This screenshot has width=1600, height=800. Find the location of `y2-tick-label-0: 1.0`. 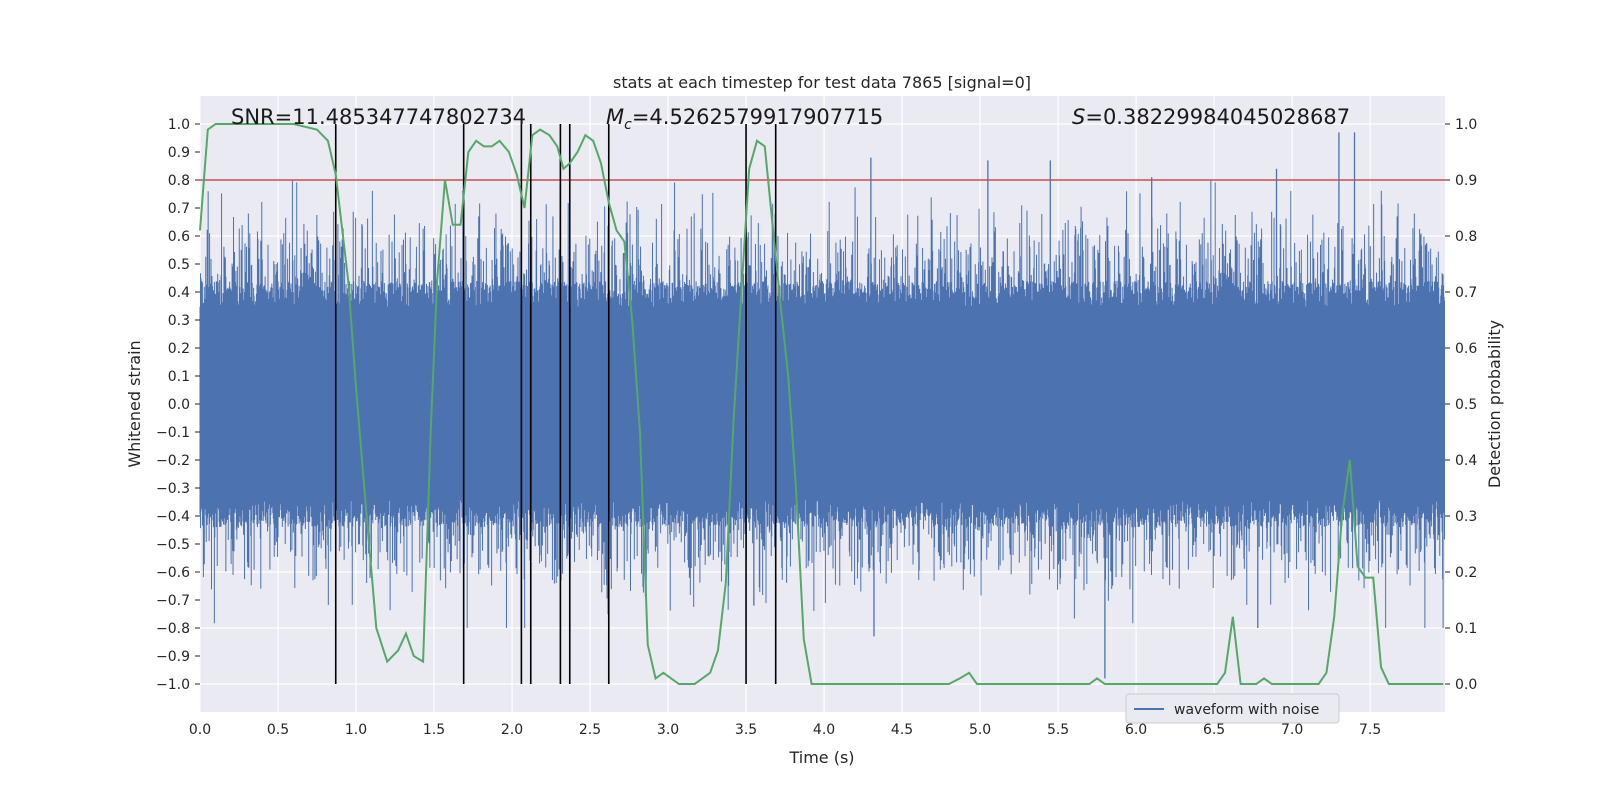

y2-tick-label-0: 1.0 is located at coordinates (1466, 125).